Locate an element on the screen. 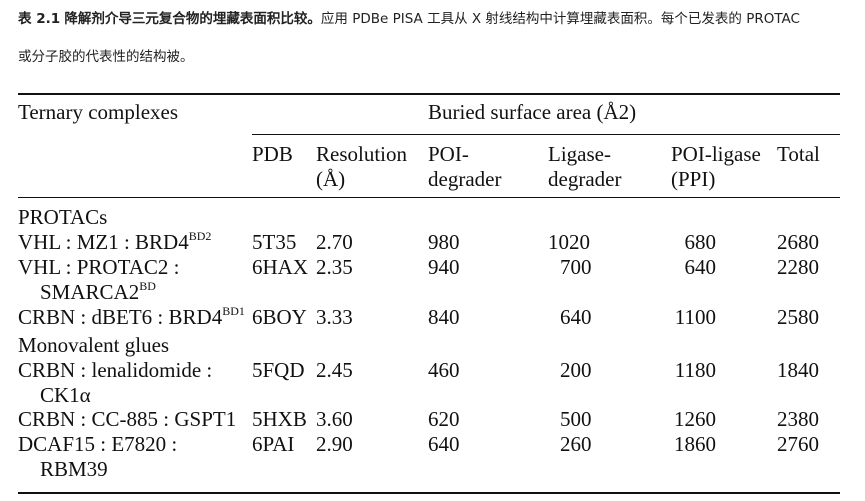 The width and height of the screenshot is (865, 501). row-resolution: 2.70 is located at coordinates (334, 242).